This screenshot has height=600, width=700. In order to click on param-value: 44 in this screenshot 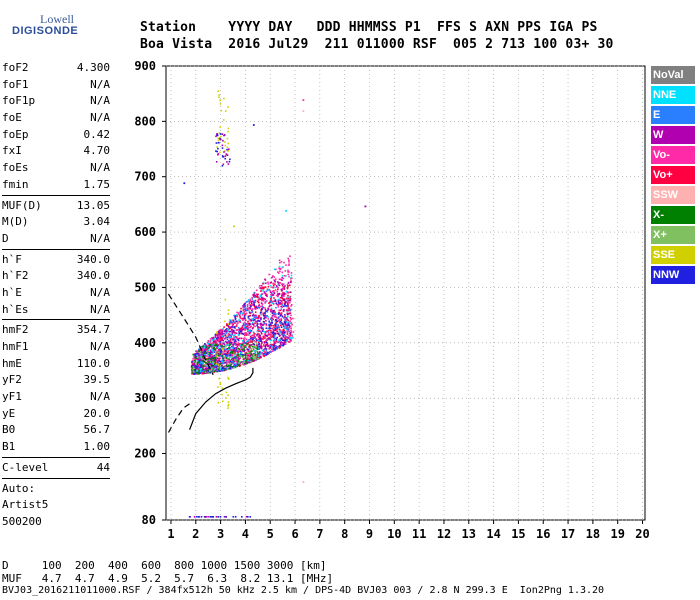, I will do `click(103, 467)`.